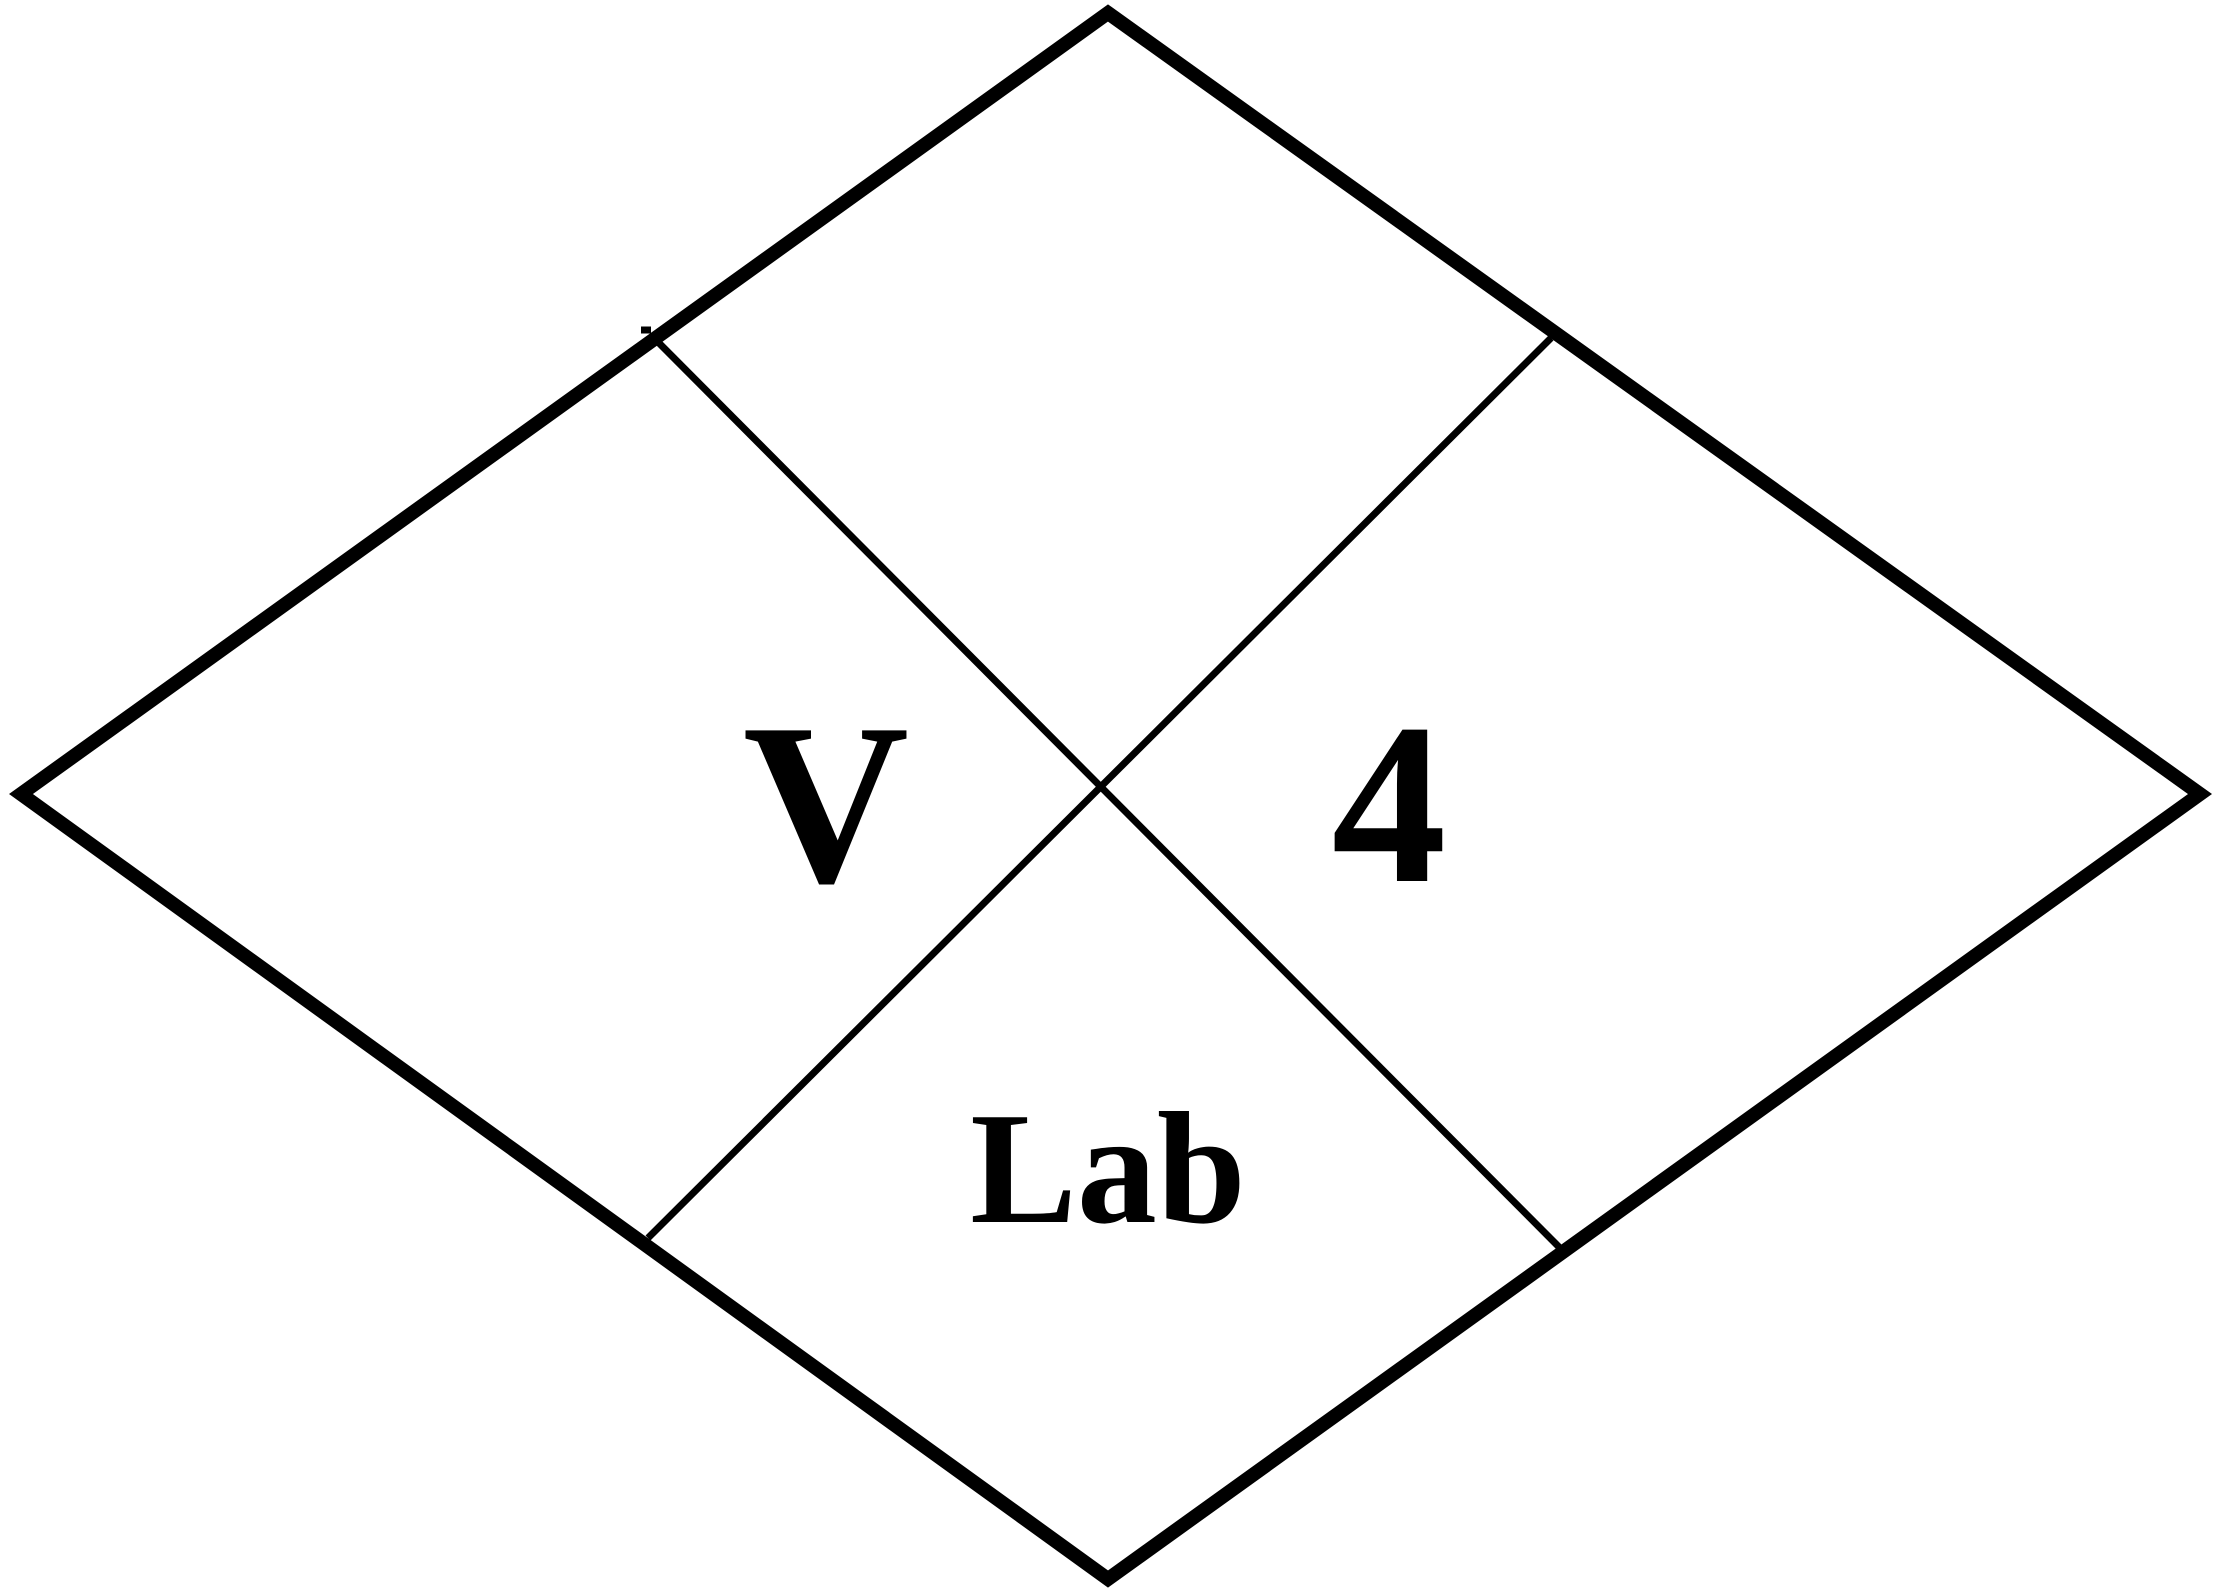 The image size is (2221, 1592). Describe the element at coordinates (1389, 803) in the screenshot. I see `right-quadrant-label: 4` at that location.